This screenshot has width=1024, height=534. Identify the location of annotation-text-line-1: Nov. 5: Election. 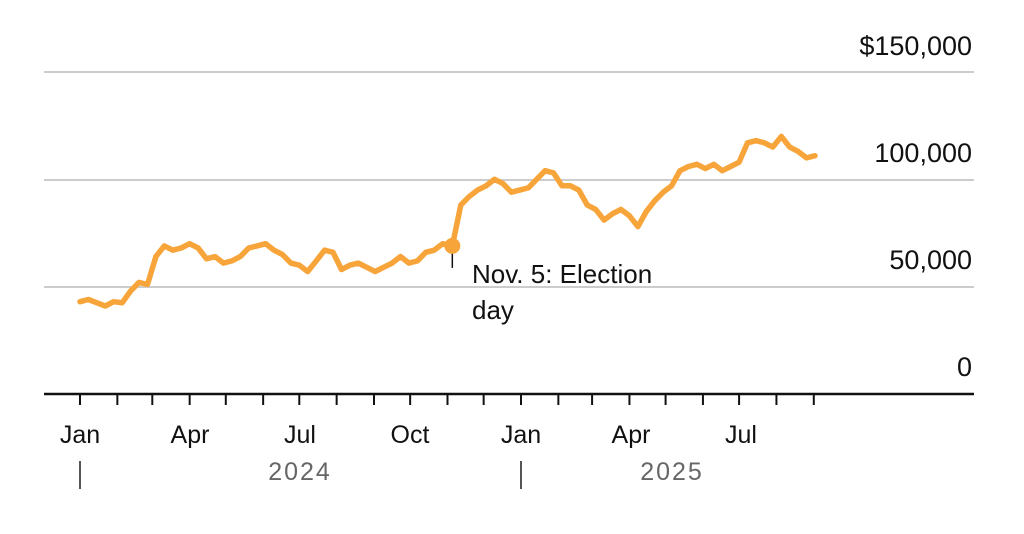
(562, 274).